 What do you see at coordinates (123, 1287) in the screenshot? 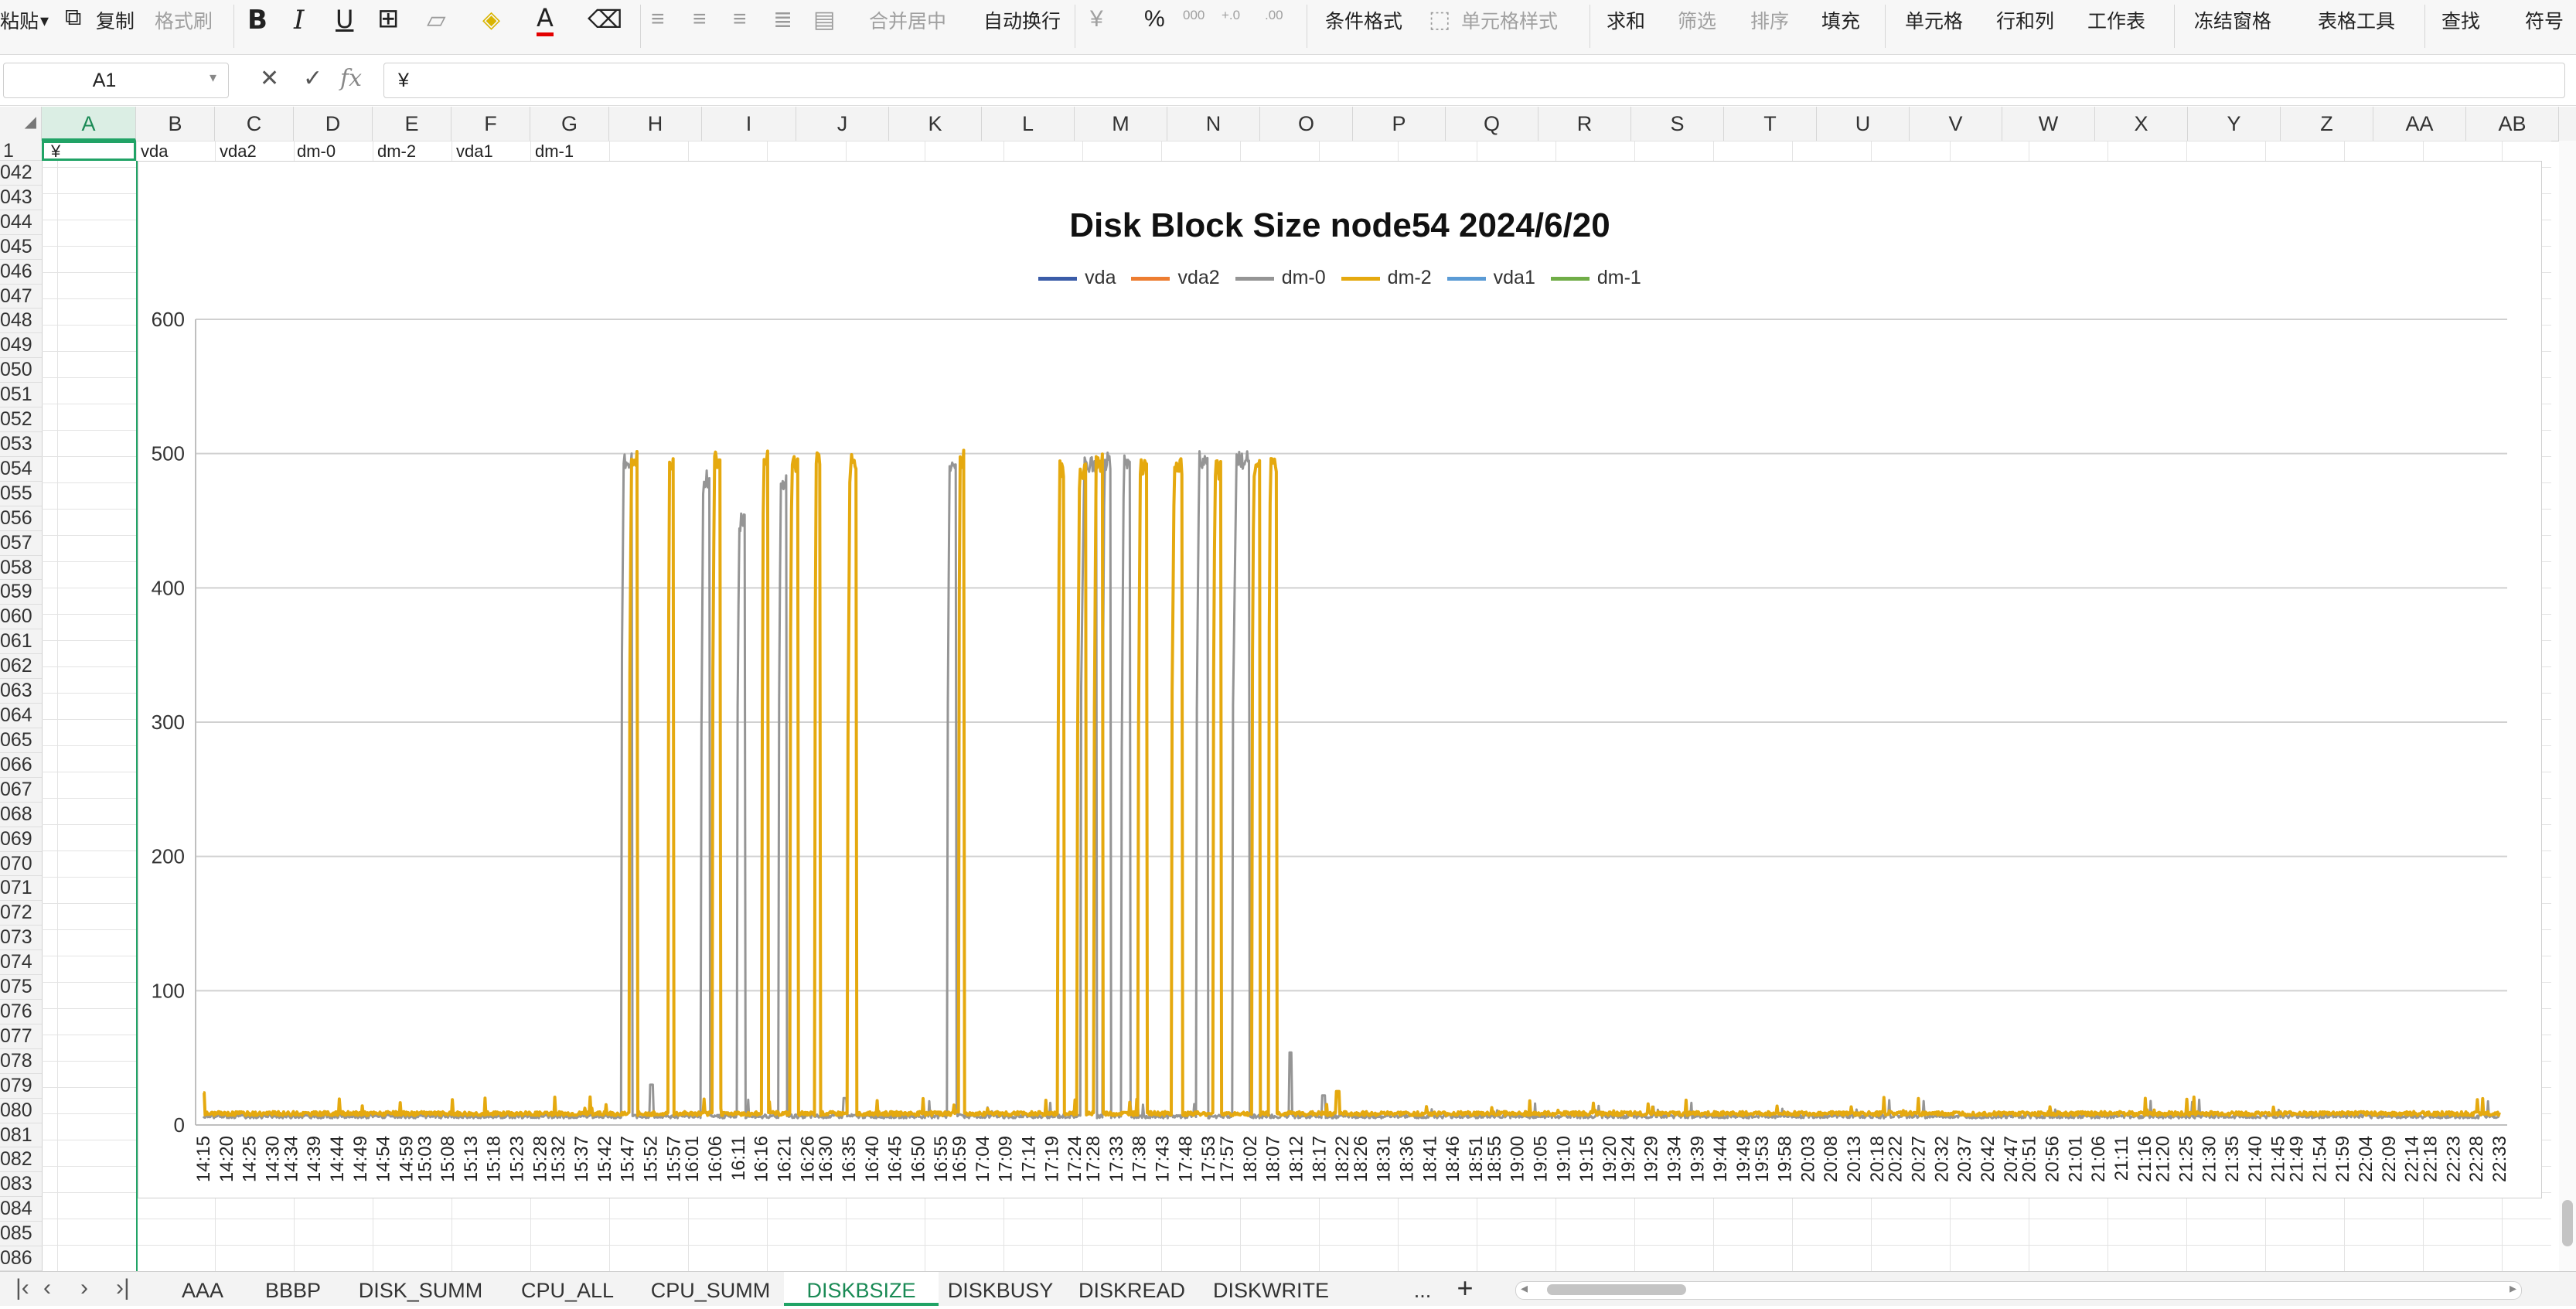
I see `last-sheet-icon: ›|` at bounding box center [123, 1287].